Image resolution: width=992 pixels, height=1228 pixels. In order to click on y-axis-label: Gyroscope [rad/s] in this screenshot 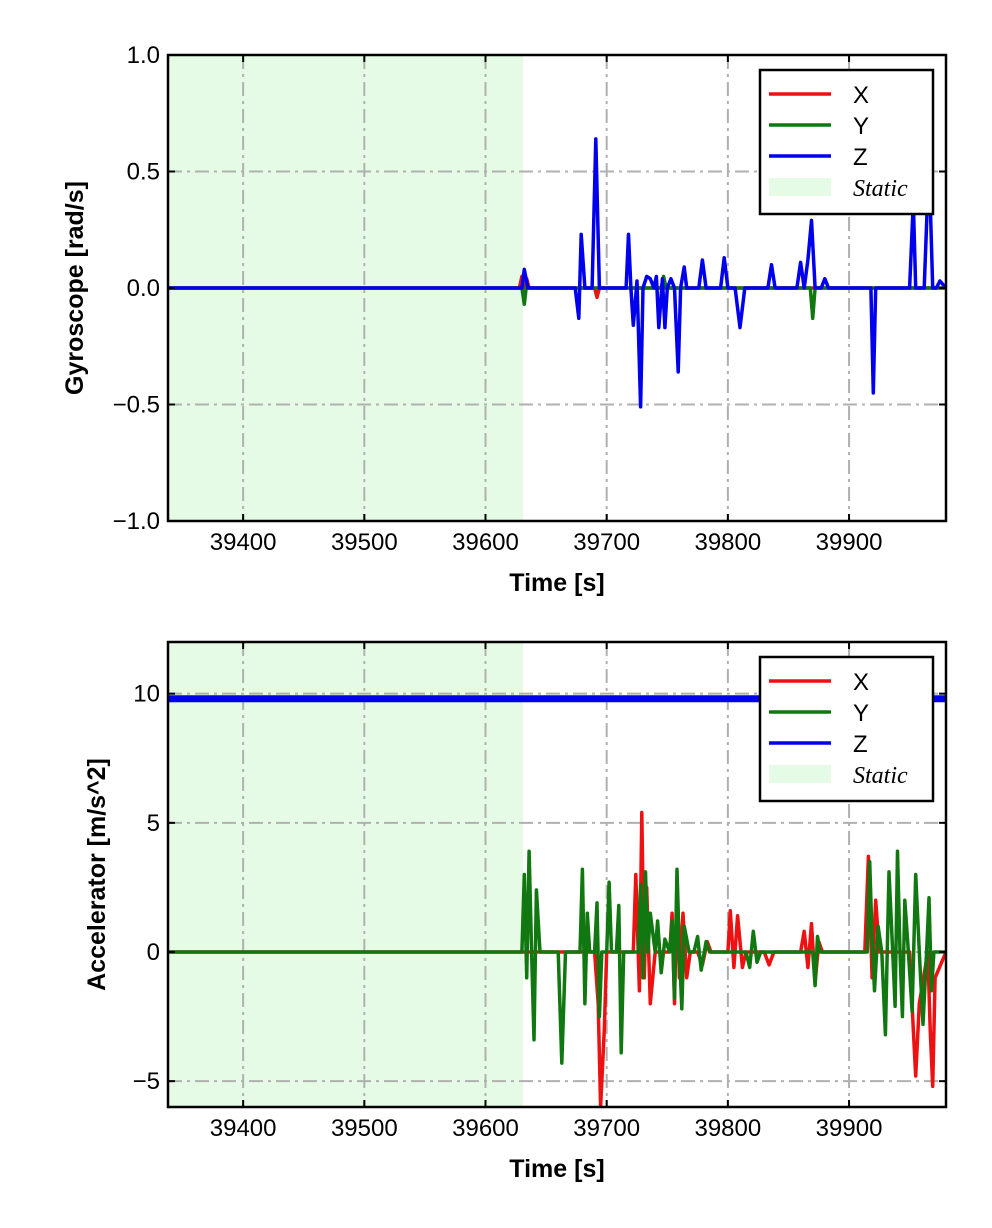, I will do `click(75, 288)`.